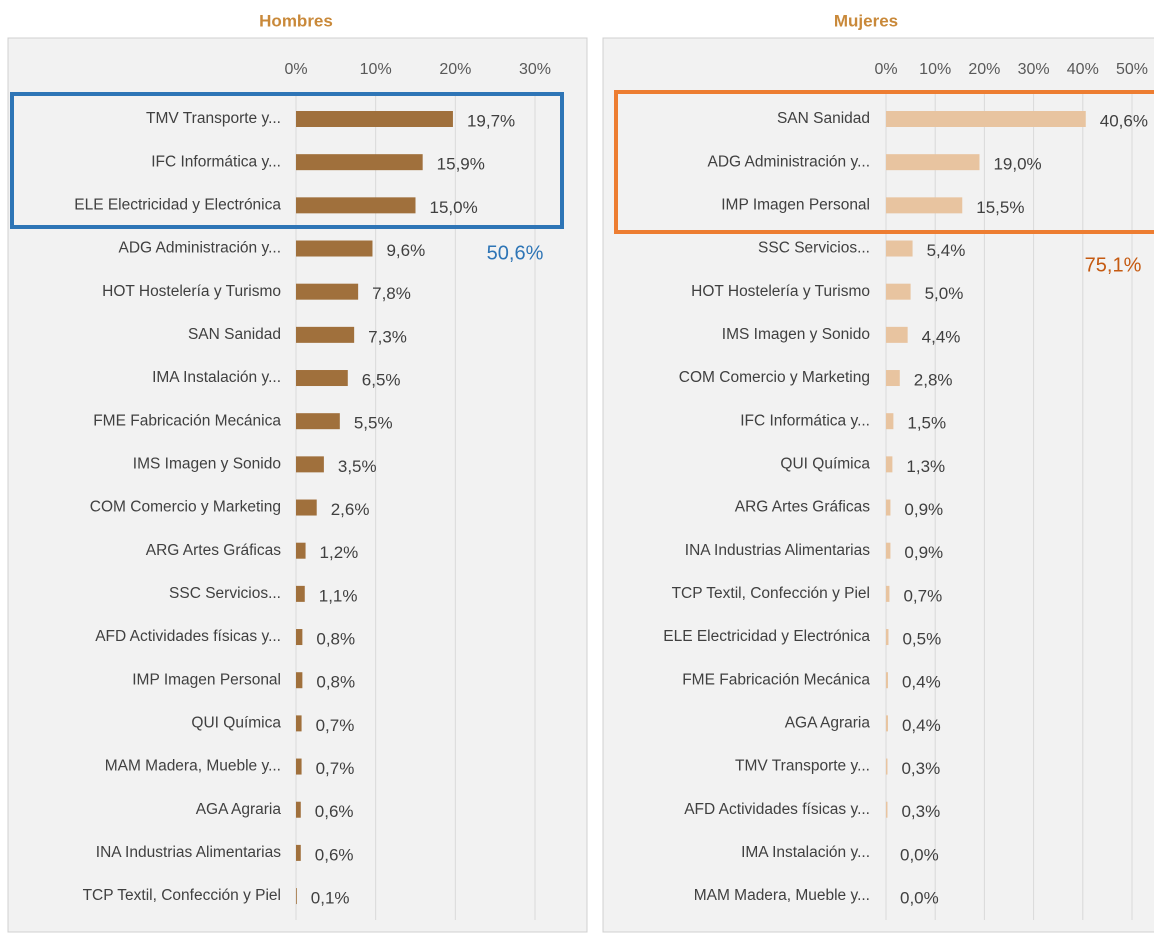  What do you see at coordinates (515, 253) in the screenshot?
I see `annotation: 50,6%` at bounding box center [515, 253].